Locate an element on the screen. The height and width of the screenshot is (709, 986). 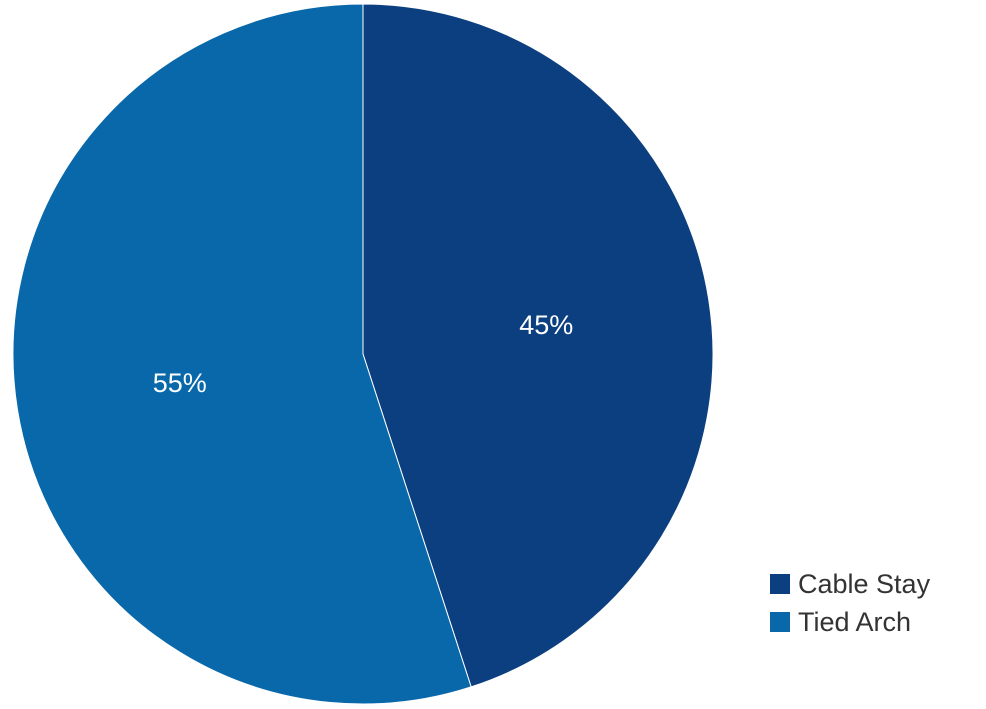
legend-item-tied-arch: Tied Arch is located at coordinates (850, 622).